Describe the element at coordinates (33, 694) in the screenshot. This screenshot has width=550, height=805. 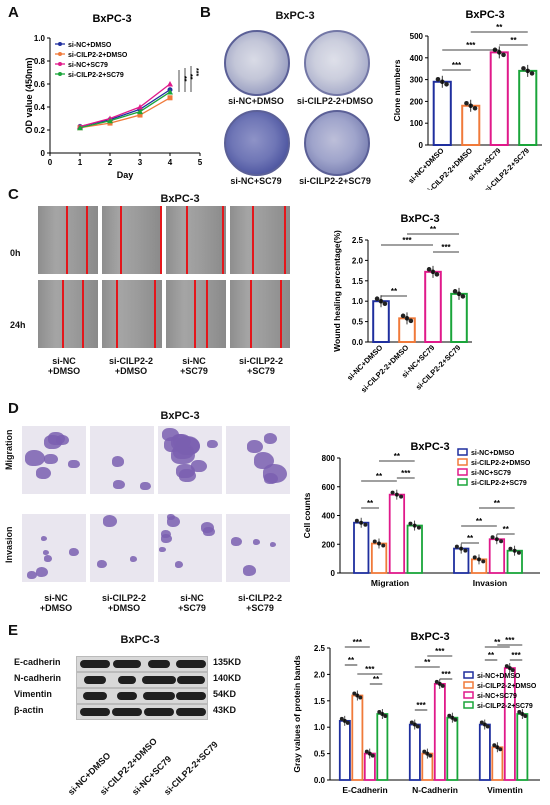
I see `blot-protein-label: Vimentin` at that location.